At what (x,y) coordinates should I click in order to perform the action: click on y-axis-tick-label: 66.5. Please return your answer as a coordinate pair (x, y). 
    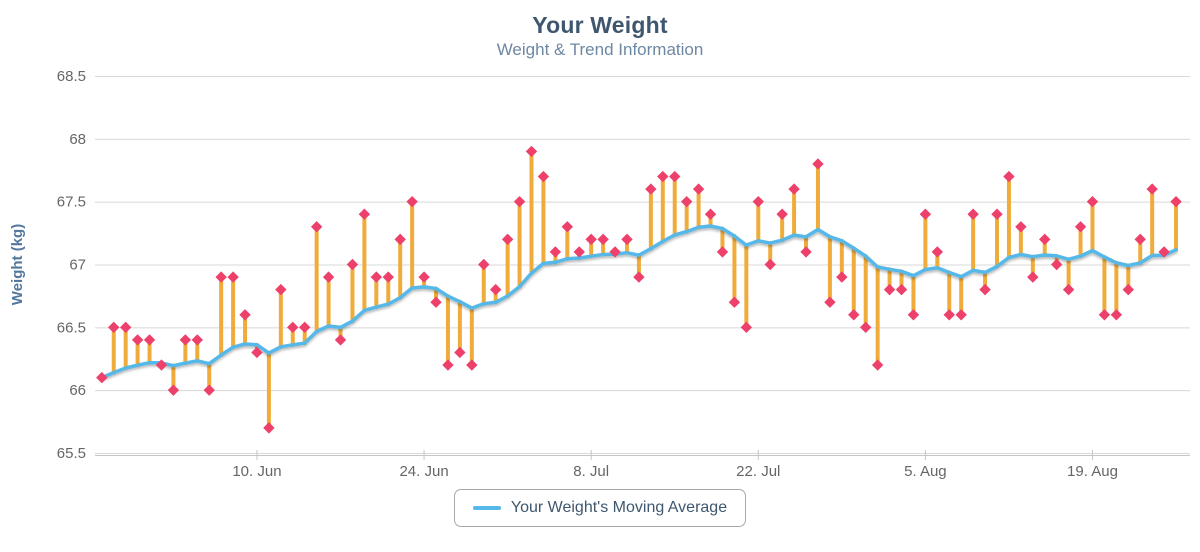
    Looking at the image, I should click on (71, 327).